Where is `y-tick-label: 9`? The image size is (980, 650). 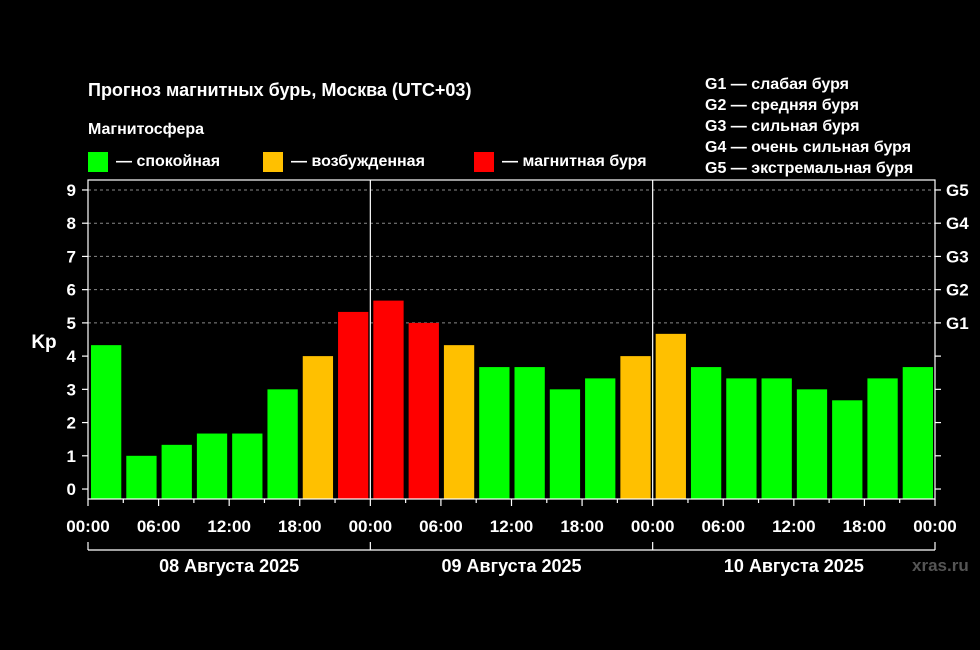 y-tick-label: 9 is located at coordinates (71, 190).